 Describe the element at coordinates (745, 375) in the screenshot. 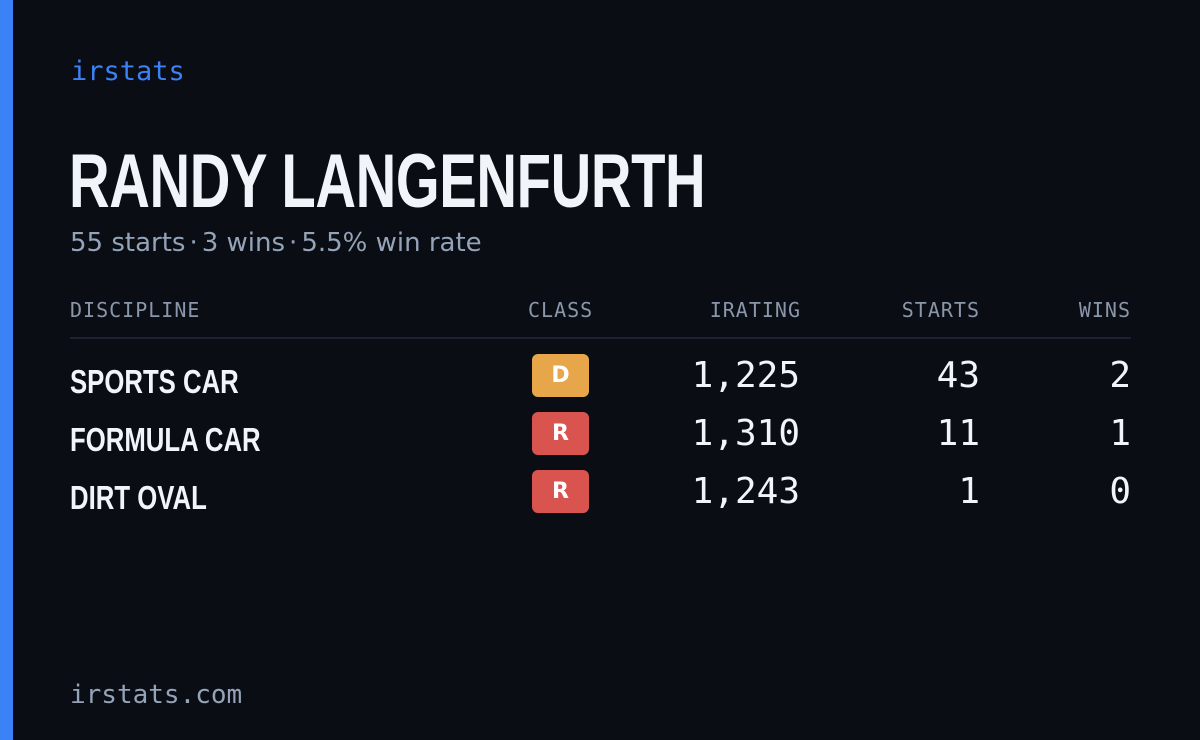

I see `row-irating: 1,225` at that location.